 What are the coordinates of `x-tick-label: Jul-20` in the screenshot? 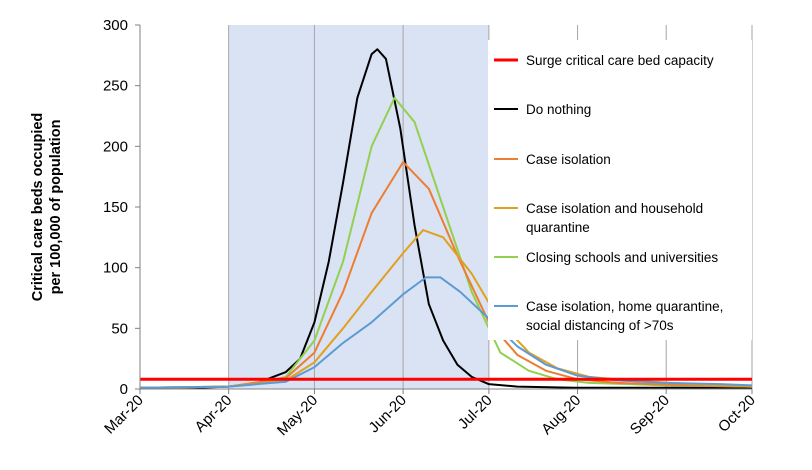 It's located at (475, 412).